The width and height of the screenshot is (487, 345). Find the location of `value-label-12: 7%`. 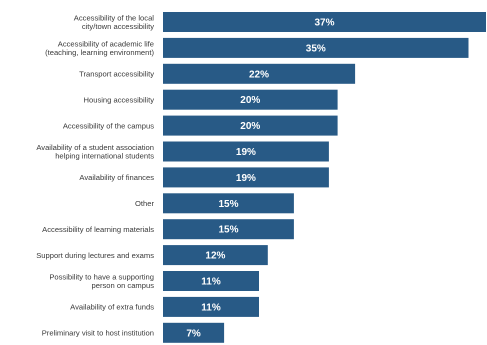

value-label-12: 7% is located at coordinates (193, 333).